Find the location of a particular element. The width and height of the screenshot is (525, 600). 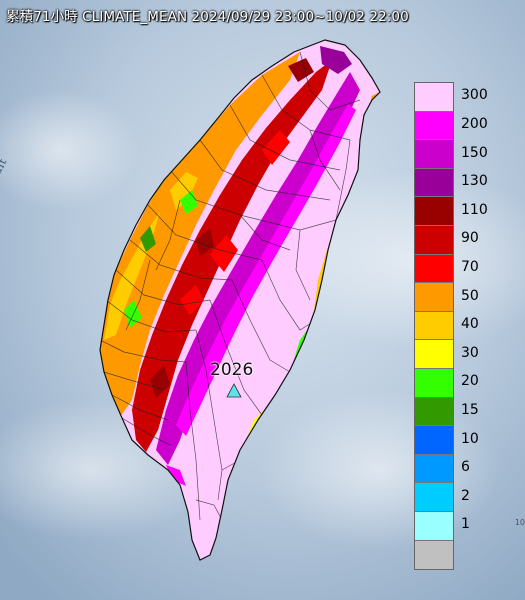

legend-label: 50 is located at coordinates (470, 295).